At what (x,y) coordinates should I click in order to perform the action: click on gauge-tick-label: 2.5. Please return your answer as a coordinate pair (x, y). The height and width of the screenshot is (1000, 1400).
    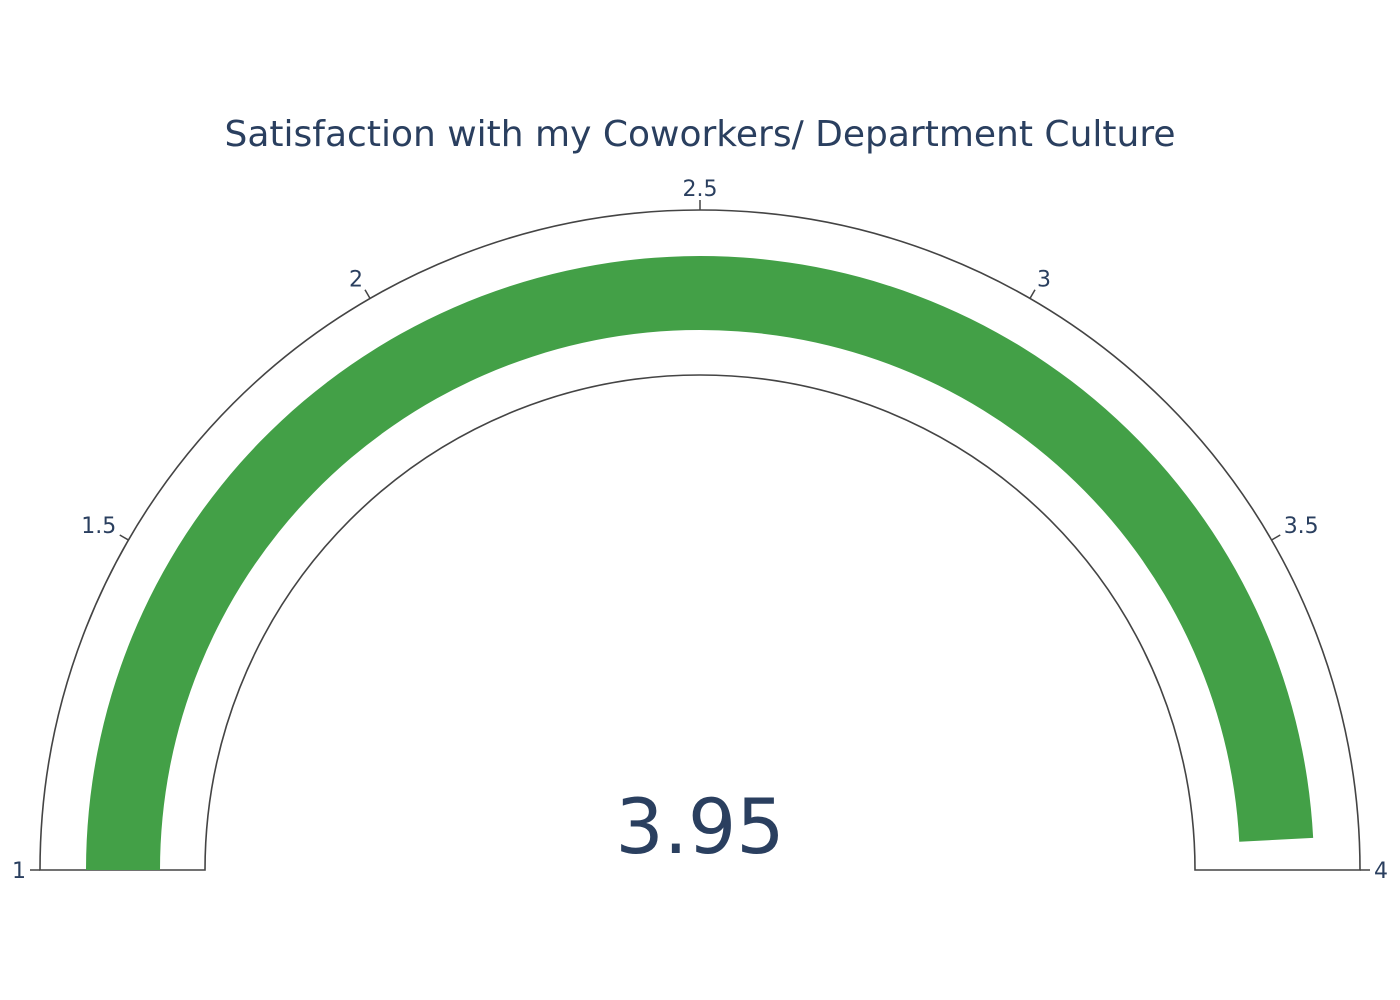
    Looking at the image, I should click on (700, 189).